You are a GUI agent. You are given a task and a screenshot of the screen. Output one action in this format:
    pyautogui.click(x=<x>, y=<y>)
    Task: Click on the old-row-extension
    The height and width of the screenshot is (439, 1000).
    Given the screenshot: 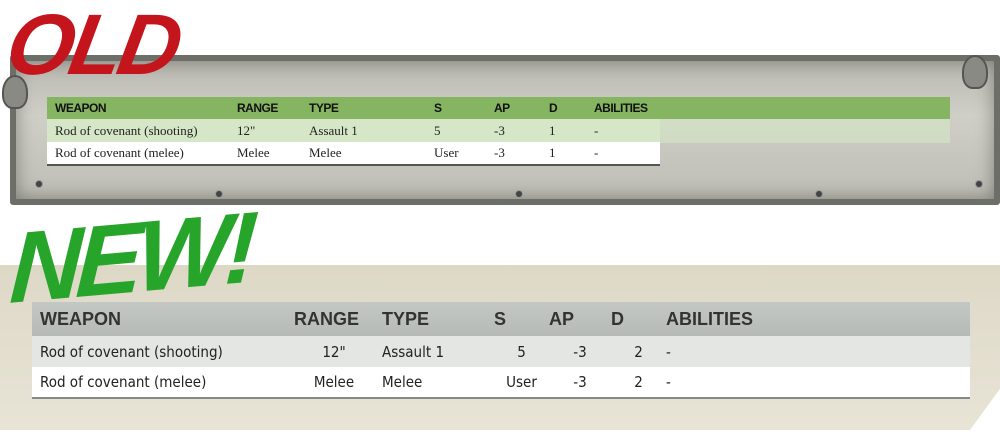 What is the action you would take?
    pyautogui.click(x=805, y=131)
    